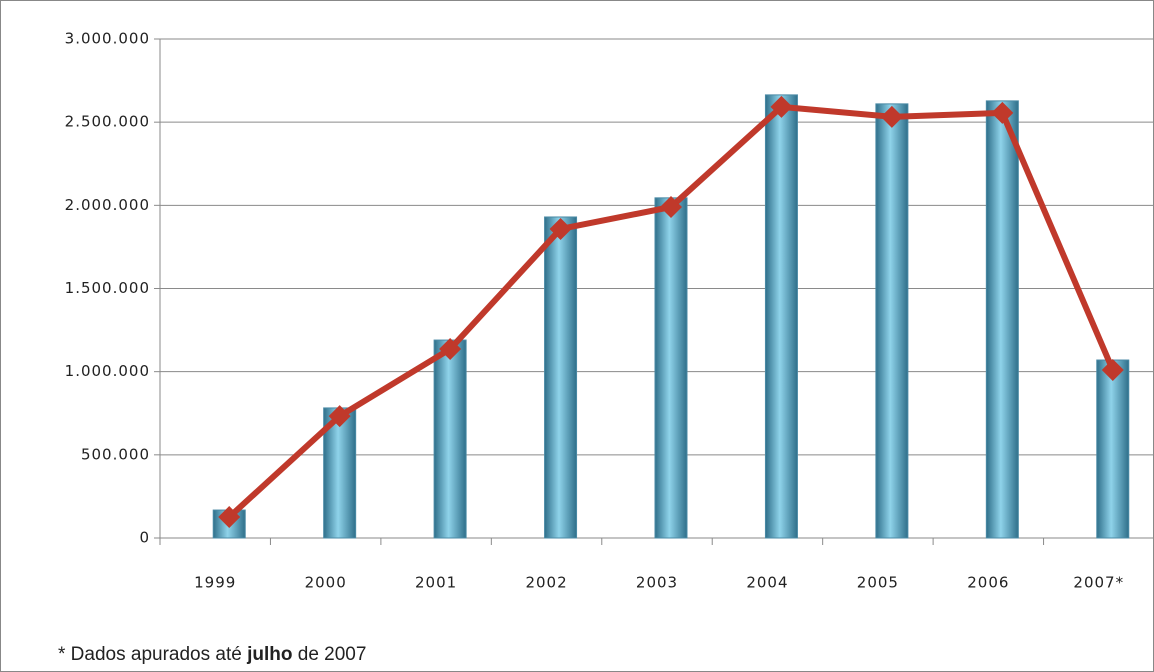 This screenshot has width=1154, height=672. What do you see at coordinates (107, 122) in the screenshot?
I see `y-tick-label: 2.500.000` at bounding box center [107, 122].